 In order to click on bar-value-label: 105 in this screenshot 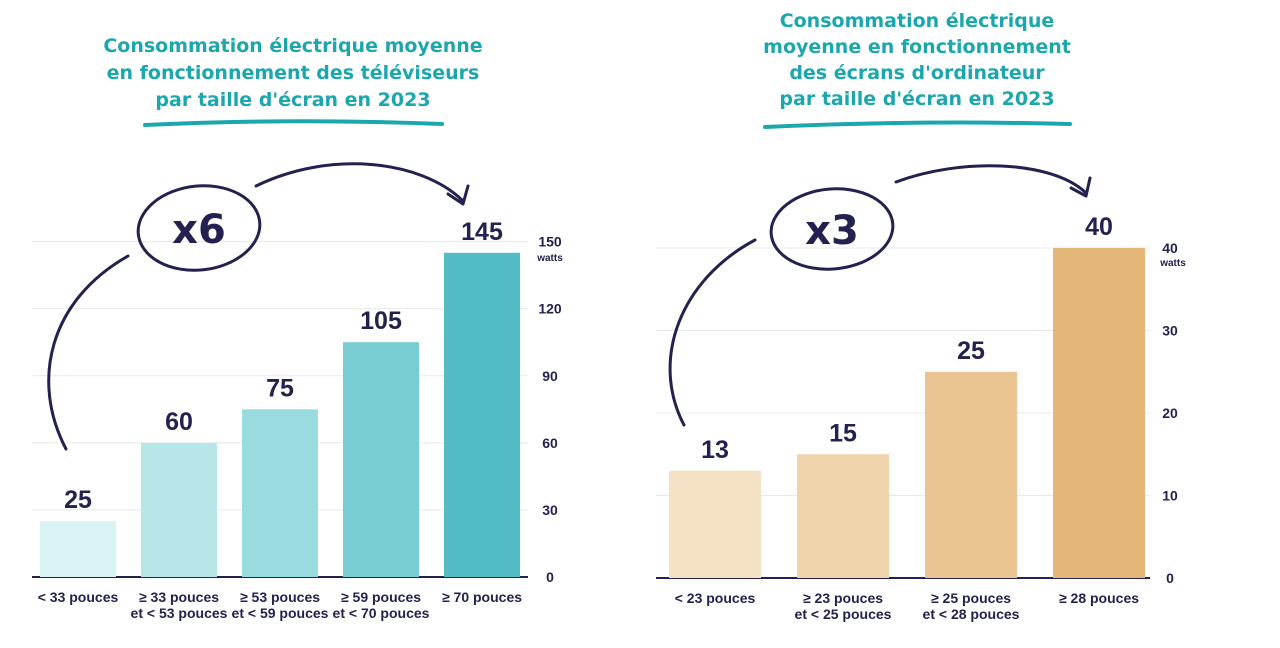, I will do `click(381, 321)`.